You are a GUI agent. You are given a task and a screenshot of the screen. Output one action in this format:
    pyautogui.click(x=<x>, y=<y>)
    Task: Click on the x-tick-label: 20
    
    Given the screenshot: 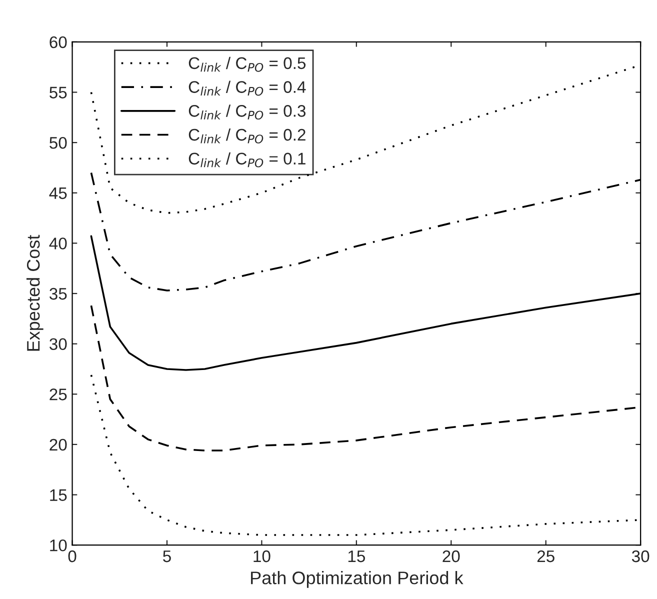 What is the action you would take?
    pyautogui.click(x=451, y=556)
    